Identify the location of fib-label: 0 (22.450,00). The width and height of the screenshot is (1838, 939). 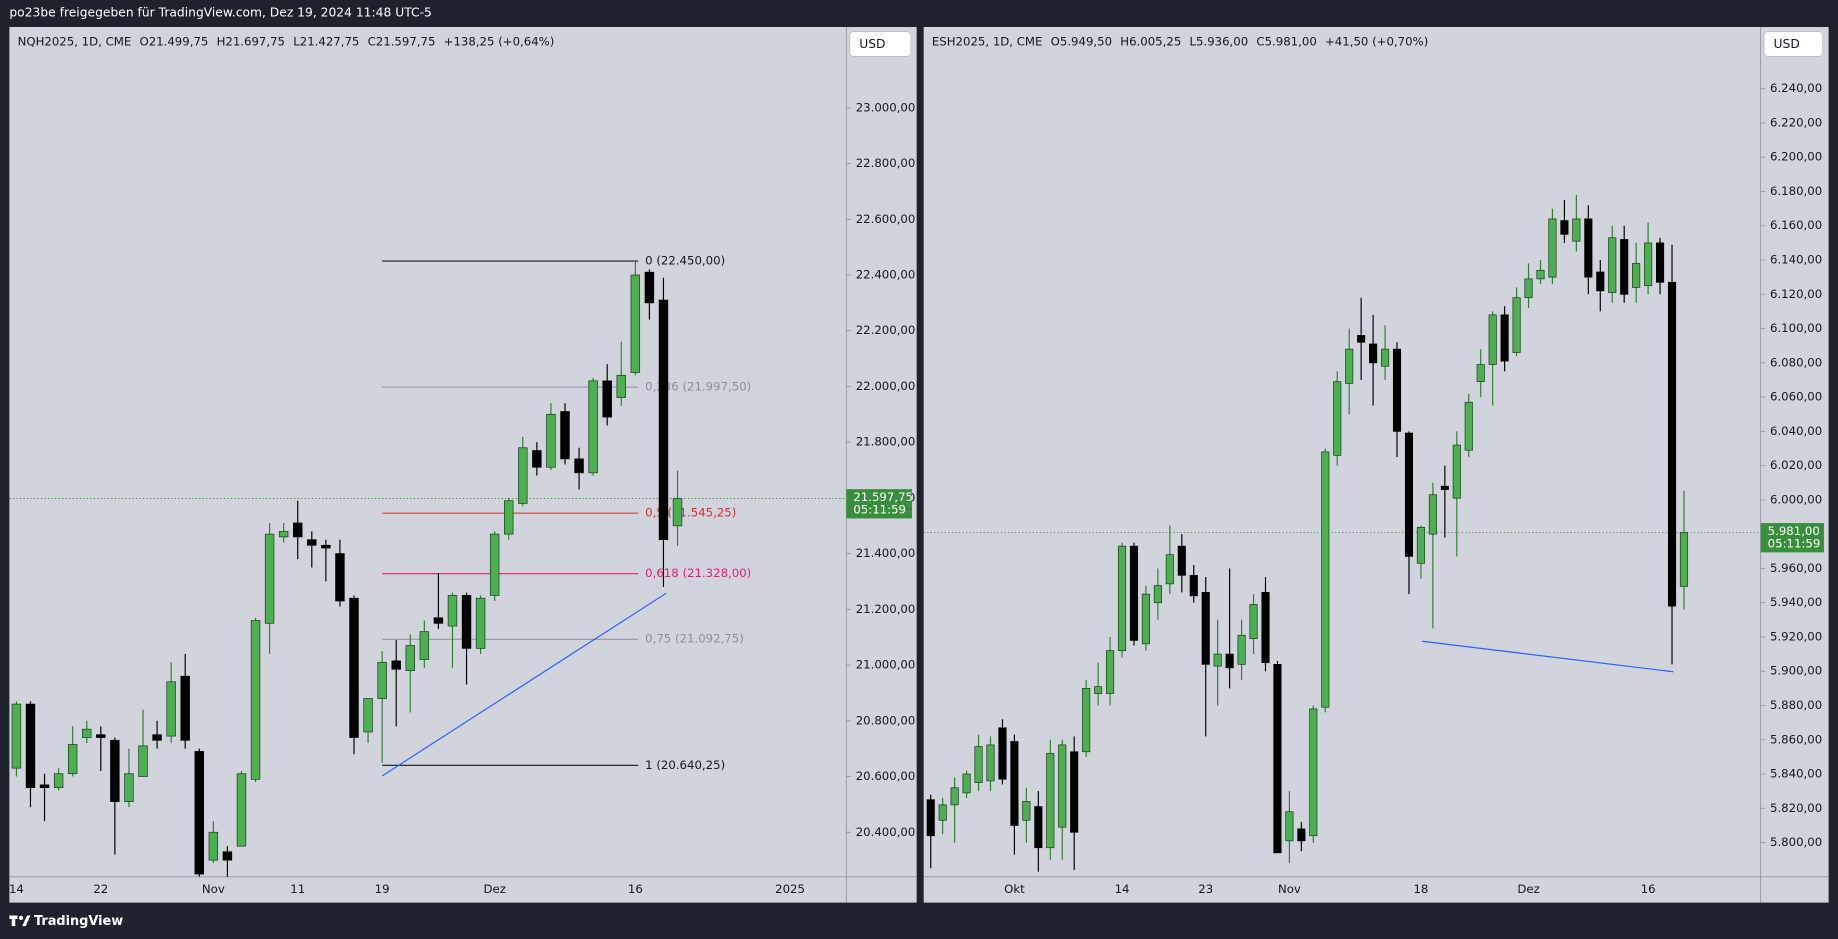
(685, 261).